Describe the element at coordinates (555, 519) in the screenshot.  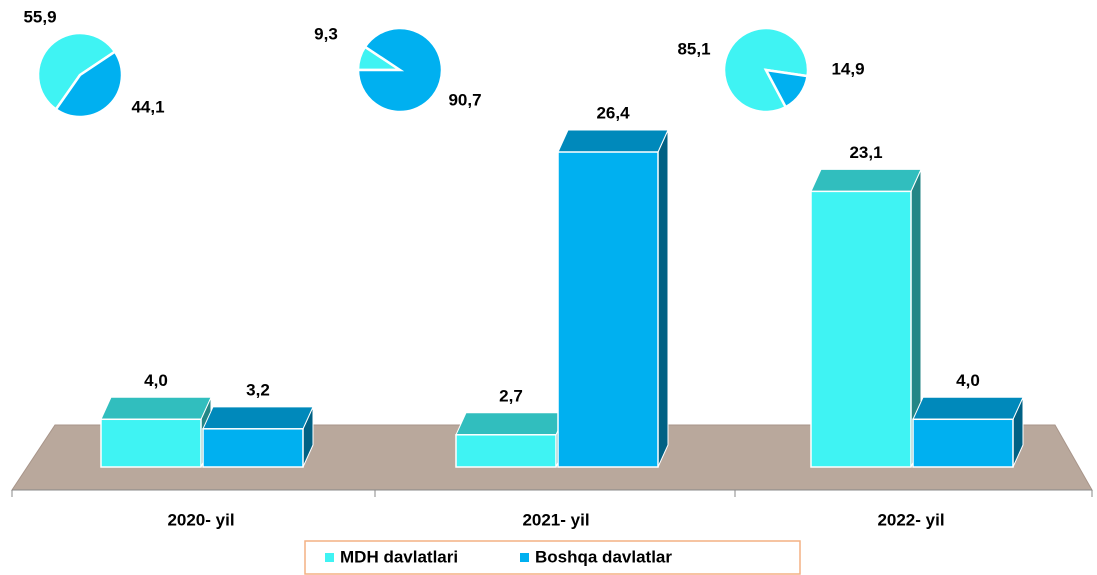
I see `x-tick-label: 2021- yil` at that location.